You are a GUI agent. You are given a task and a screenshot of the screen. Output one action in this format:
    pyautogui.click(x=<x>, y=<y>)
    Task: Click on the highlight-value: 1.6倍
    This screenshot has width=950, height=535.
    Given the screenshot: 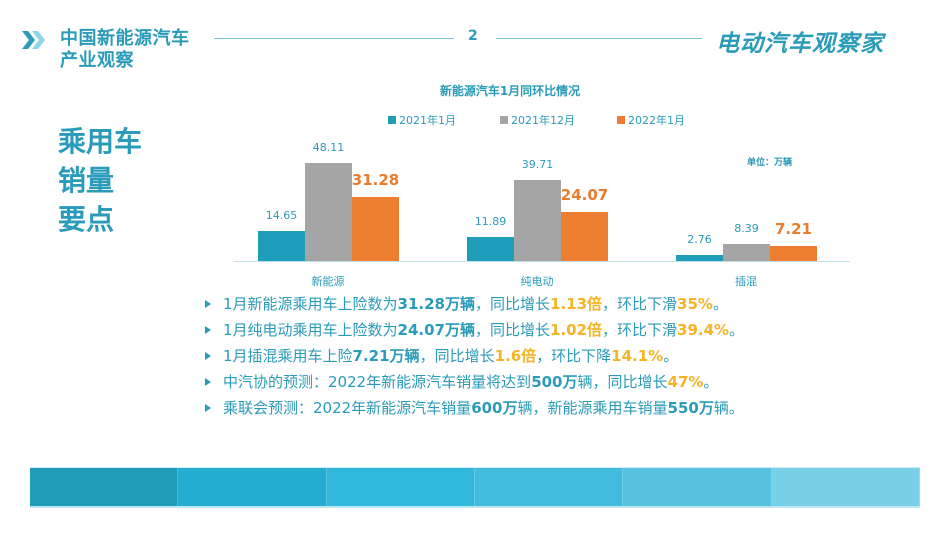 What is the action you would take?
    pyautogui.click(x=515, y=356)
    